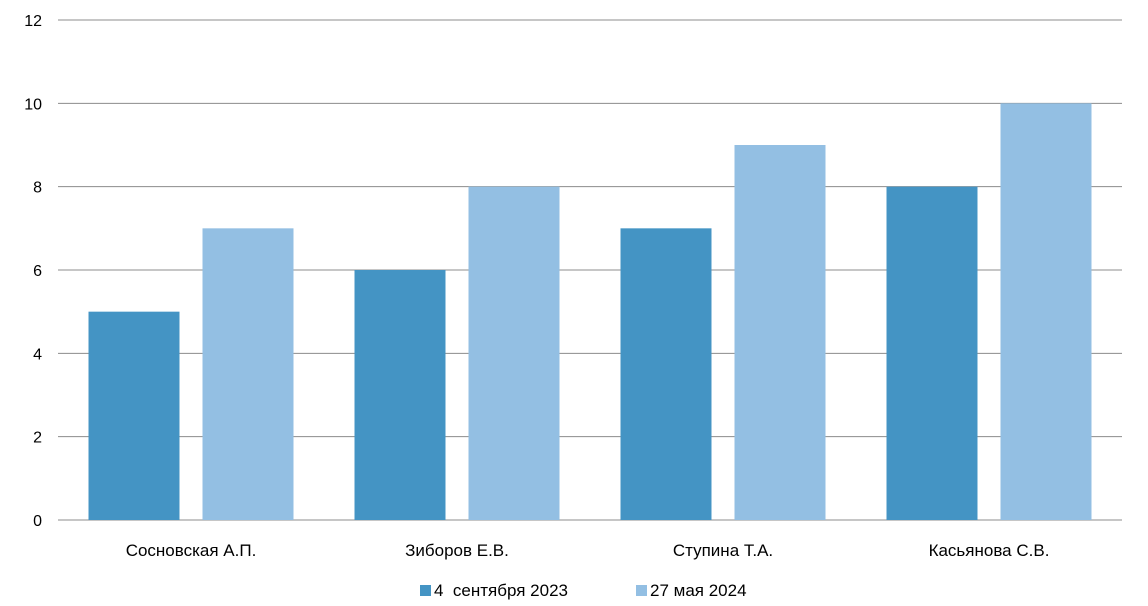 The width and height of the screenshot is (1148, 606). Describe the element at coordinates (37, 354) in the screenshot. I see `y-tick-label: 4` at that location.